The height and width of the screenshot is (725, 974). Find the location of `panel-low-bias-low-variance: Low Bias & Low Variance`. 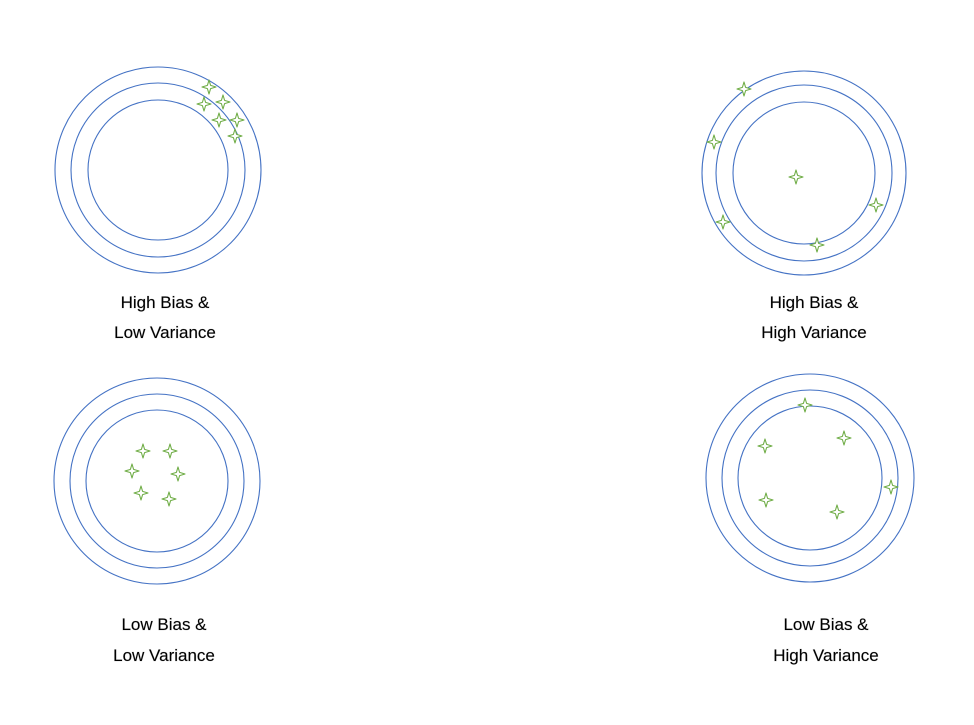

panel-low-bias-low-variance: Low Bias & Low Variance is located at coordinates (157, 521).